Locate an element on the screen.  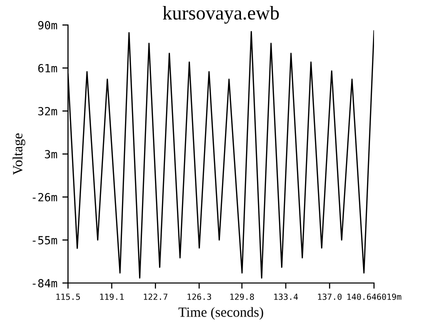
y-tick-label: 90m is located at coordinates (48, 25).